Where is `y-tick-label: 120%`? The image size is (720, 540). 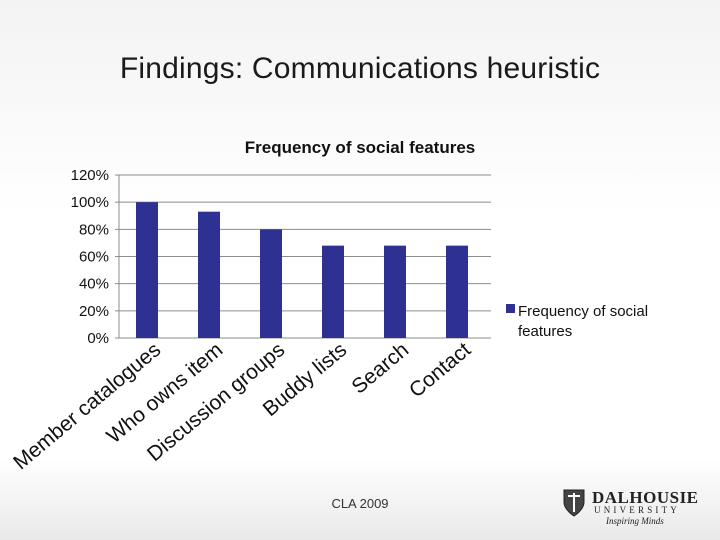 y-tick-label: 120% is located at coordinates (90, 175).